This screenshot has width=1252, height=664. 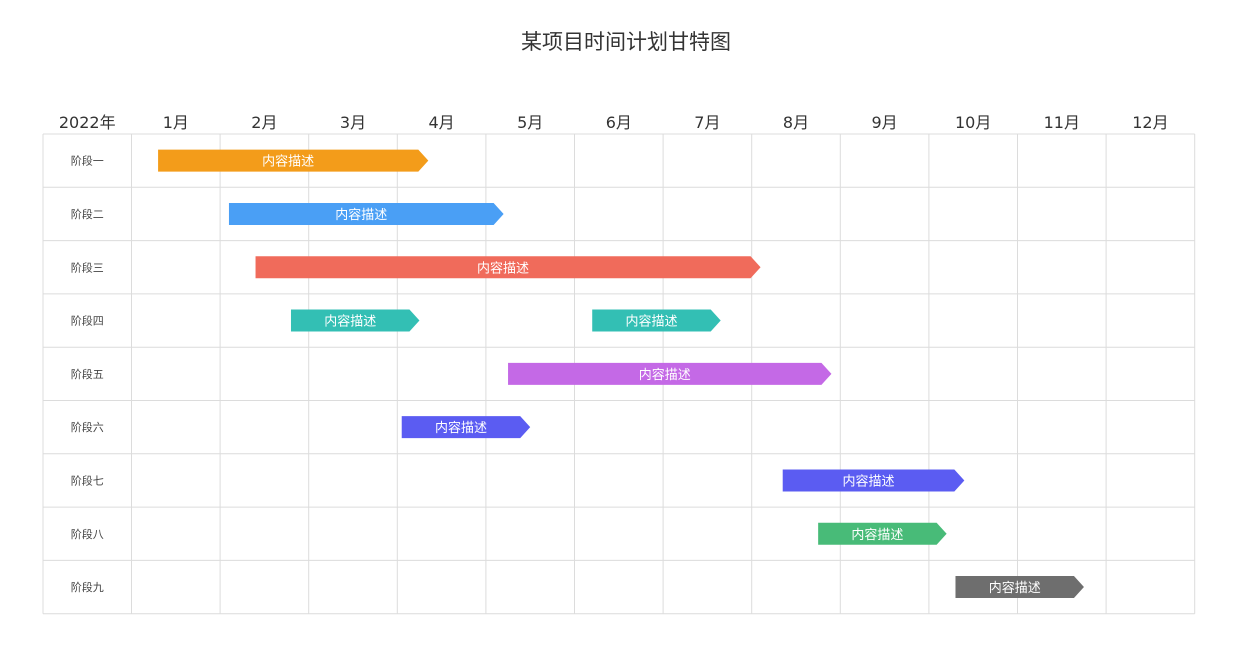 What do you see at coordinates (885, 122) in the screenshot?
I see `month-label: 9月` at bounding box center [885, 122].